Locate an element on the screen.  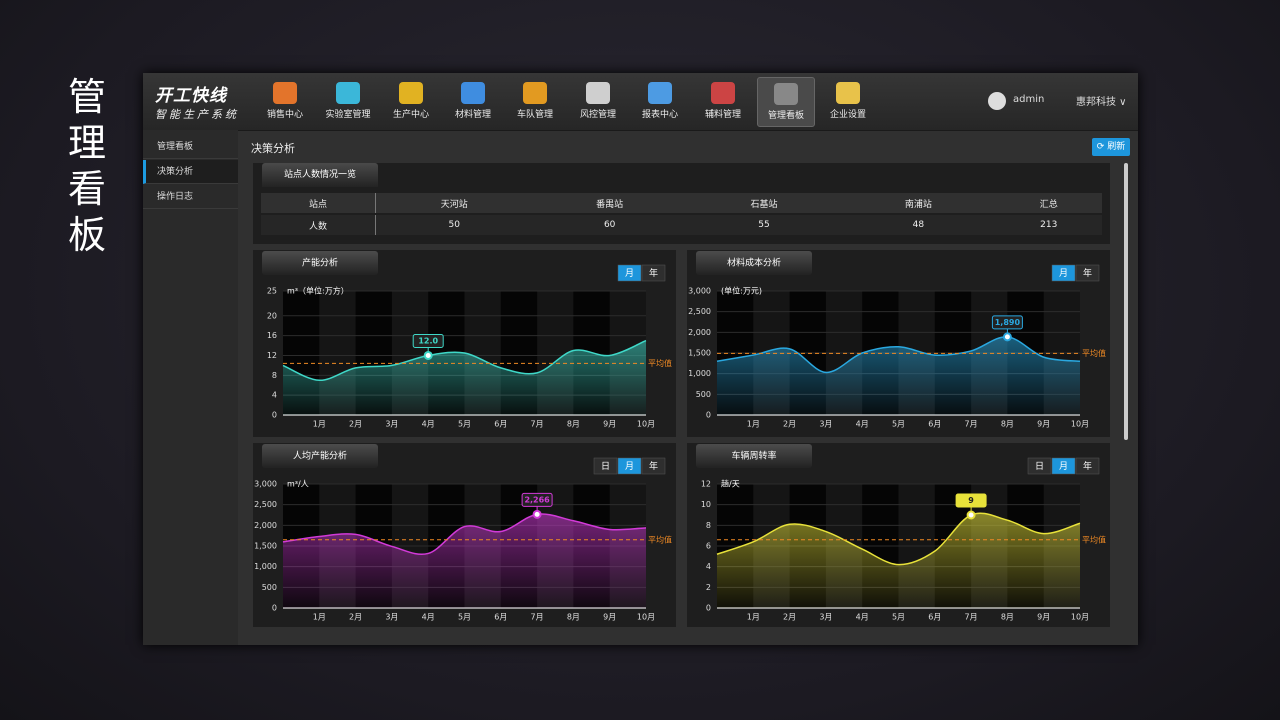
nav-item: 车队管理 is located at coordinates (535, 101).